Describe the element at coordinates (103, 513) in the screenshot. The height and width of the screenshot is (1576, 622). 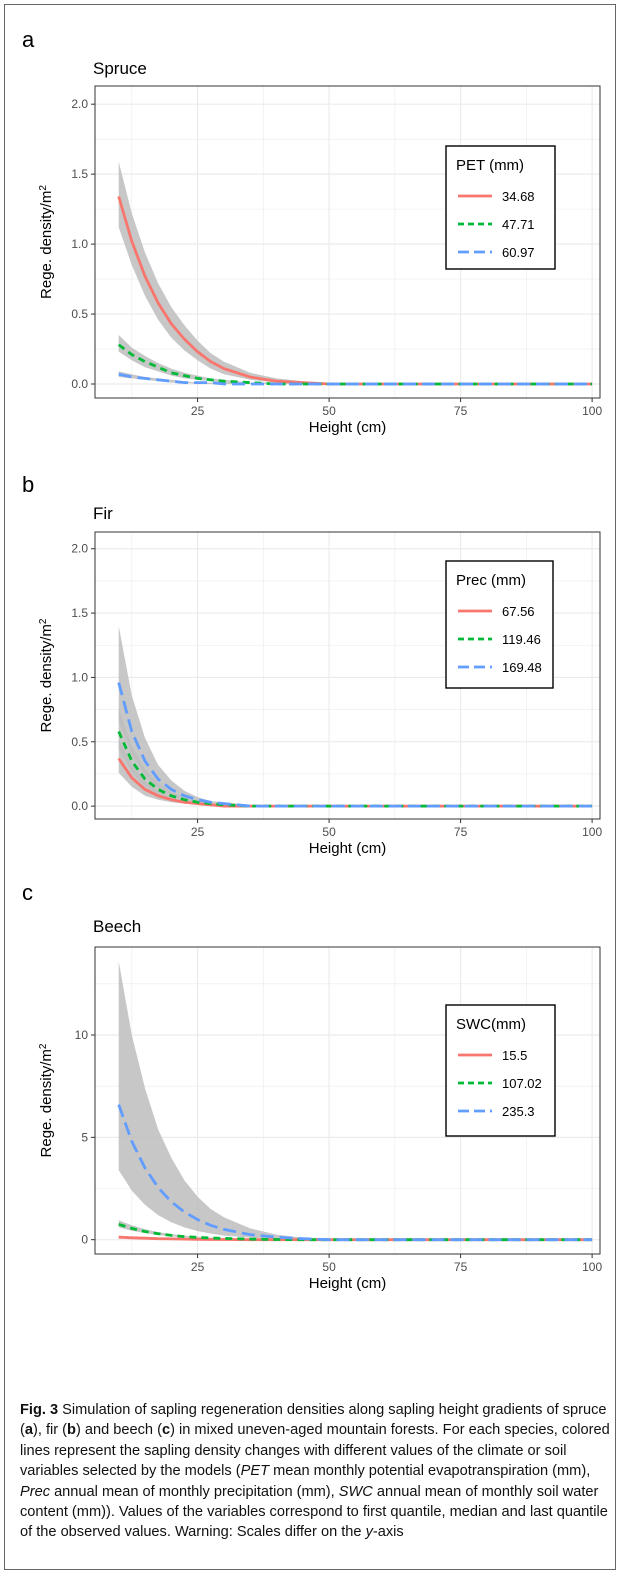
I see `chart-title: Fir` at that location.